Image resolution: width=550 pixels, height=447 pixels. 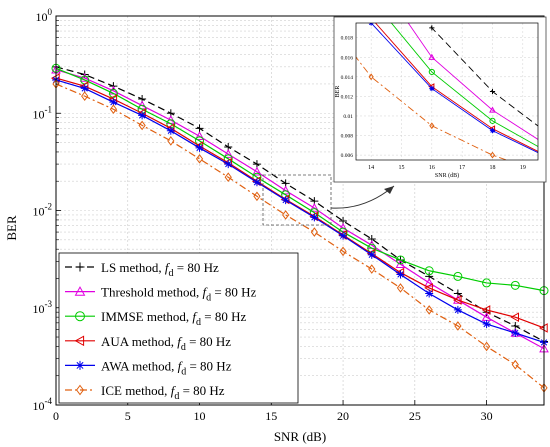 I want to click on y-tick-exponent: -4, so click(x=49, y=401).